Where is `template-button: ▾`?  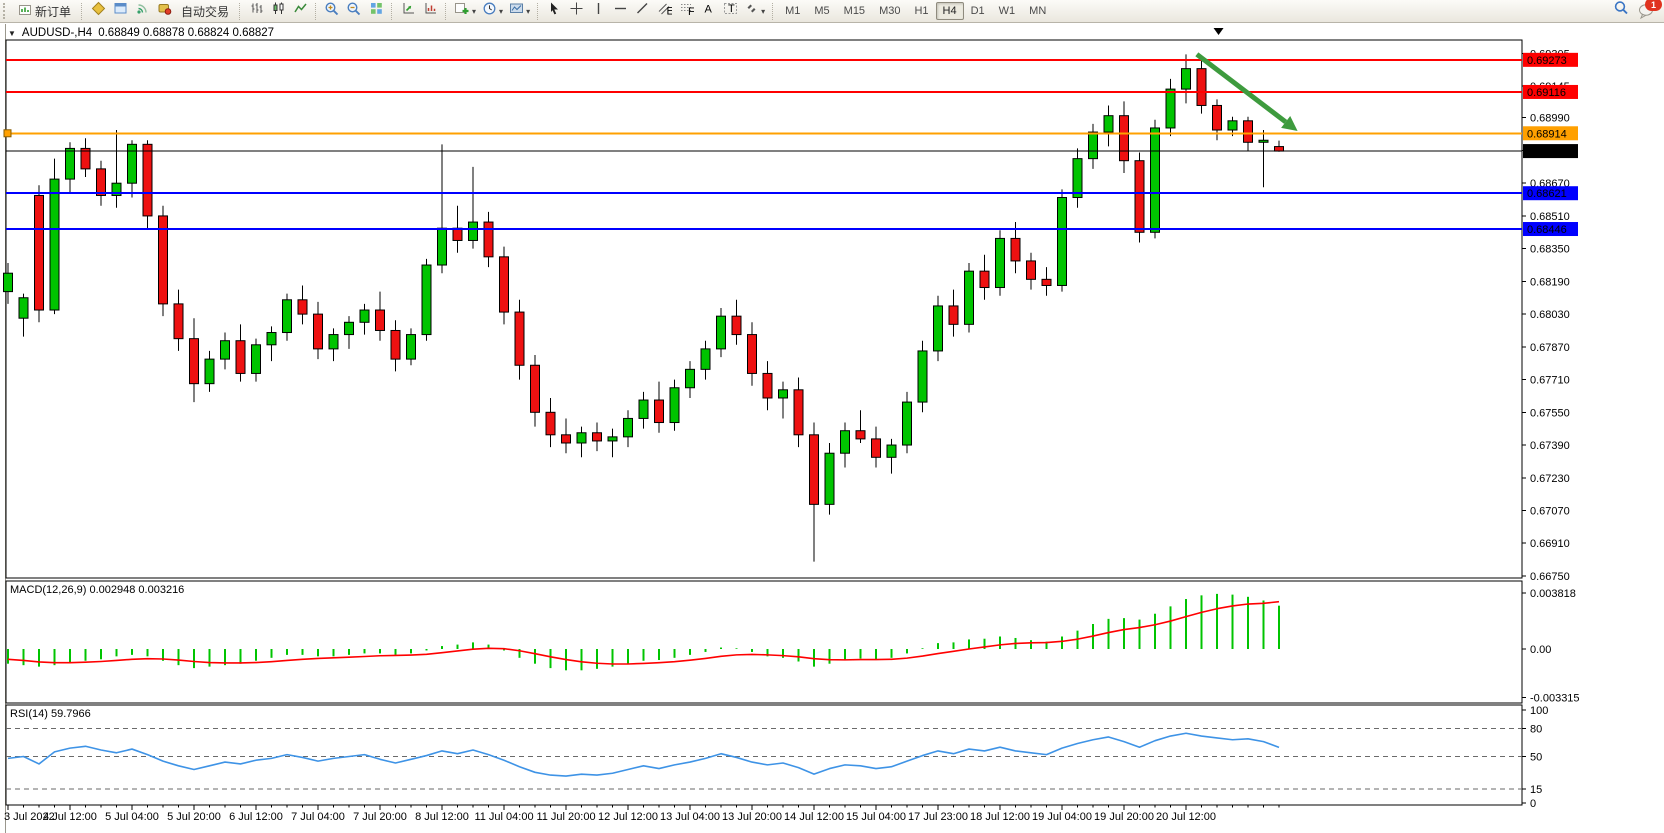 template-button: ▾ is located at coordinates (519, 11).